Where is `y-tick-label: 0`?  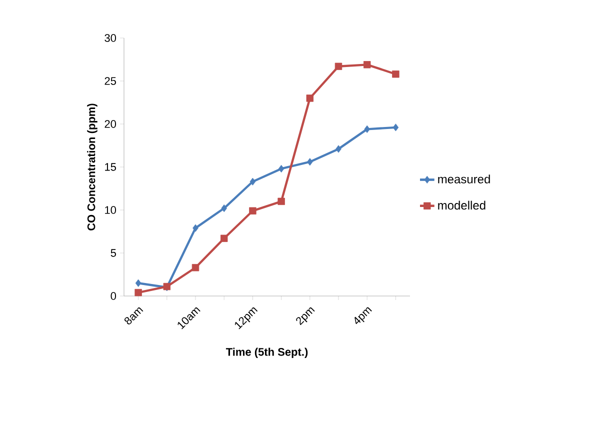 y-tick-label: 0 is located at coordinates (113, 296).